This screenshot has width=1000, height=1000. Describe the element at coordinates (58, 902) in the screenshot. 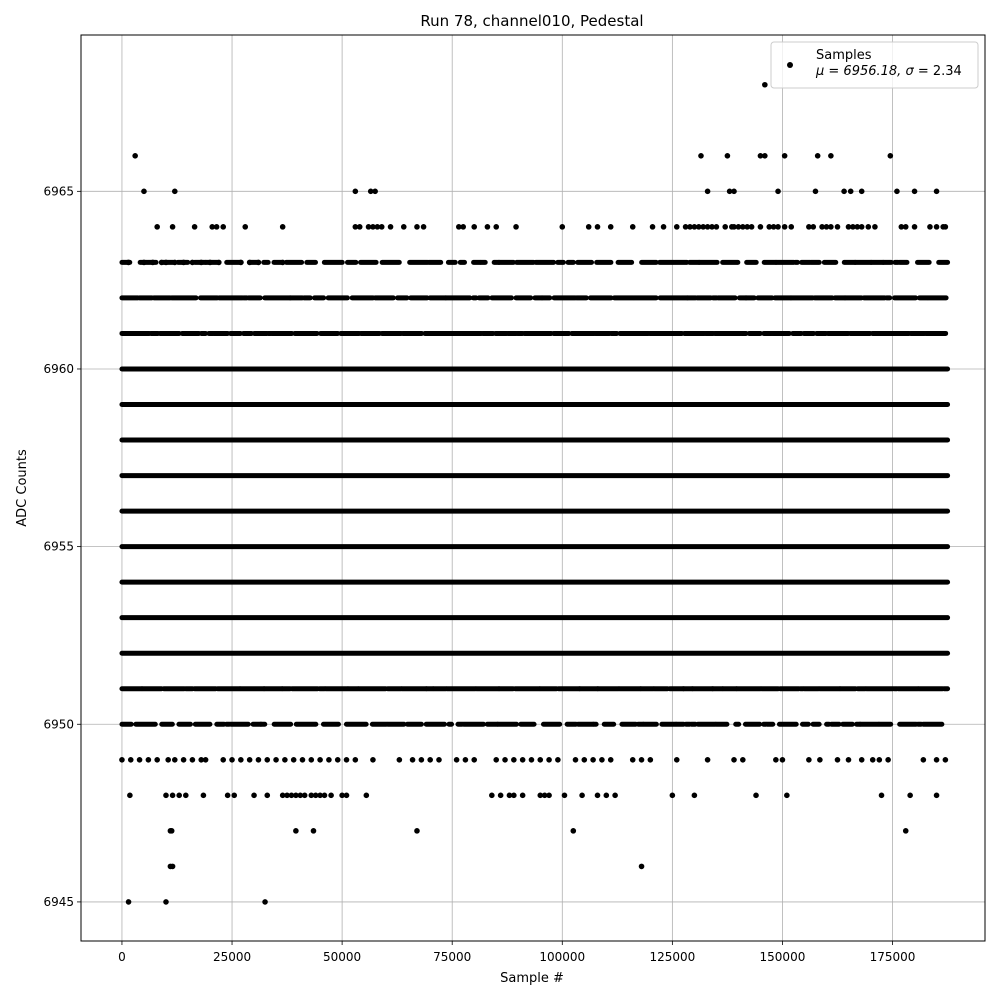

I see `y-tick-label: 6945` at that location.